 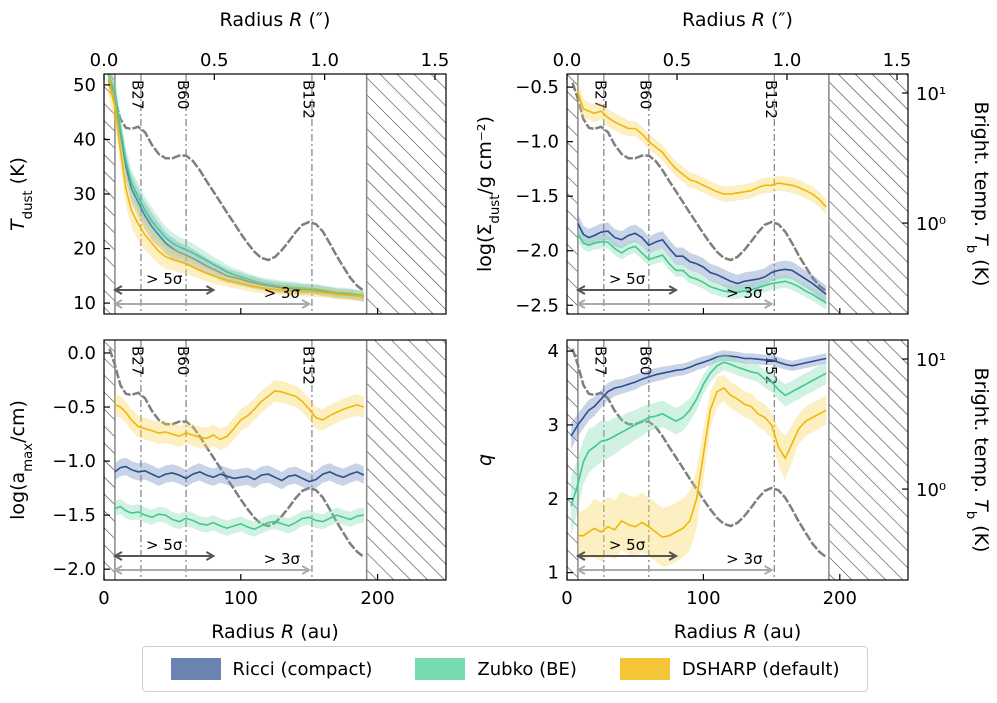 I want to click on legend-swatch-dsharp, so click(x=644, y=669).